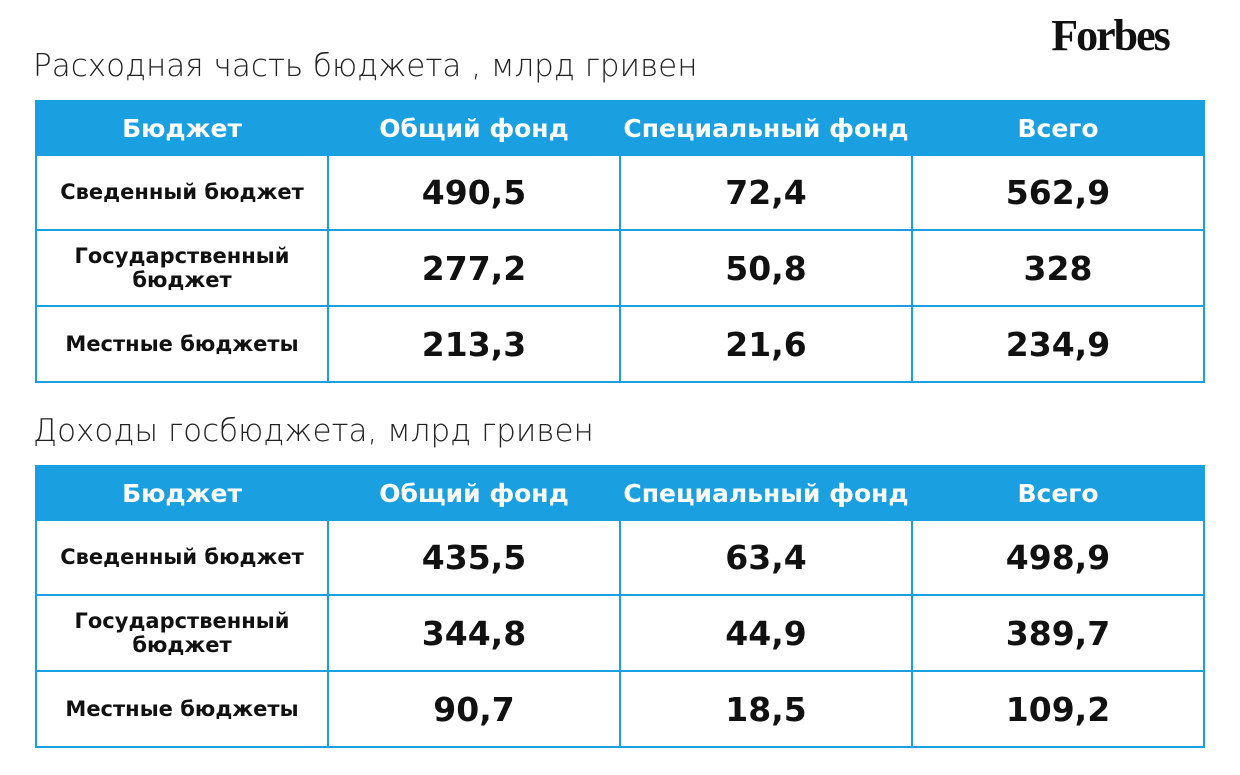 Image resolution: width=1240 pixels, height=775 pixels. Describe the element at coordinates (1058, 557) in the screenshot. I see `value-cell: 498,9` at that location.